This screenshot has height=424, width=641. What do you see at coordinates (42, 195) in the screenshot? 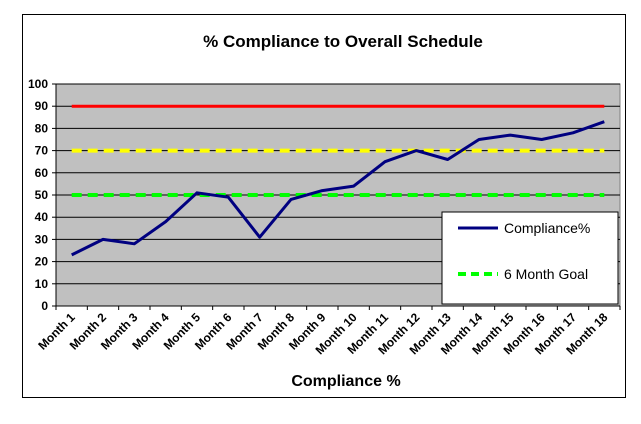
I see `y-tick-label: 50` at bounding box center [42, 195].